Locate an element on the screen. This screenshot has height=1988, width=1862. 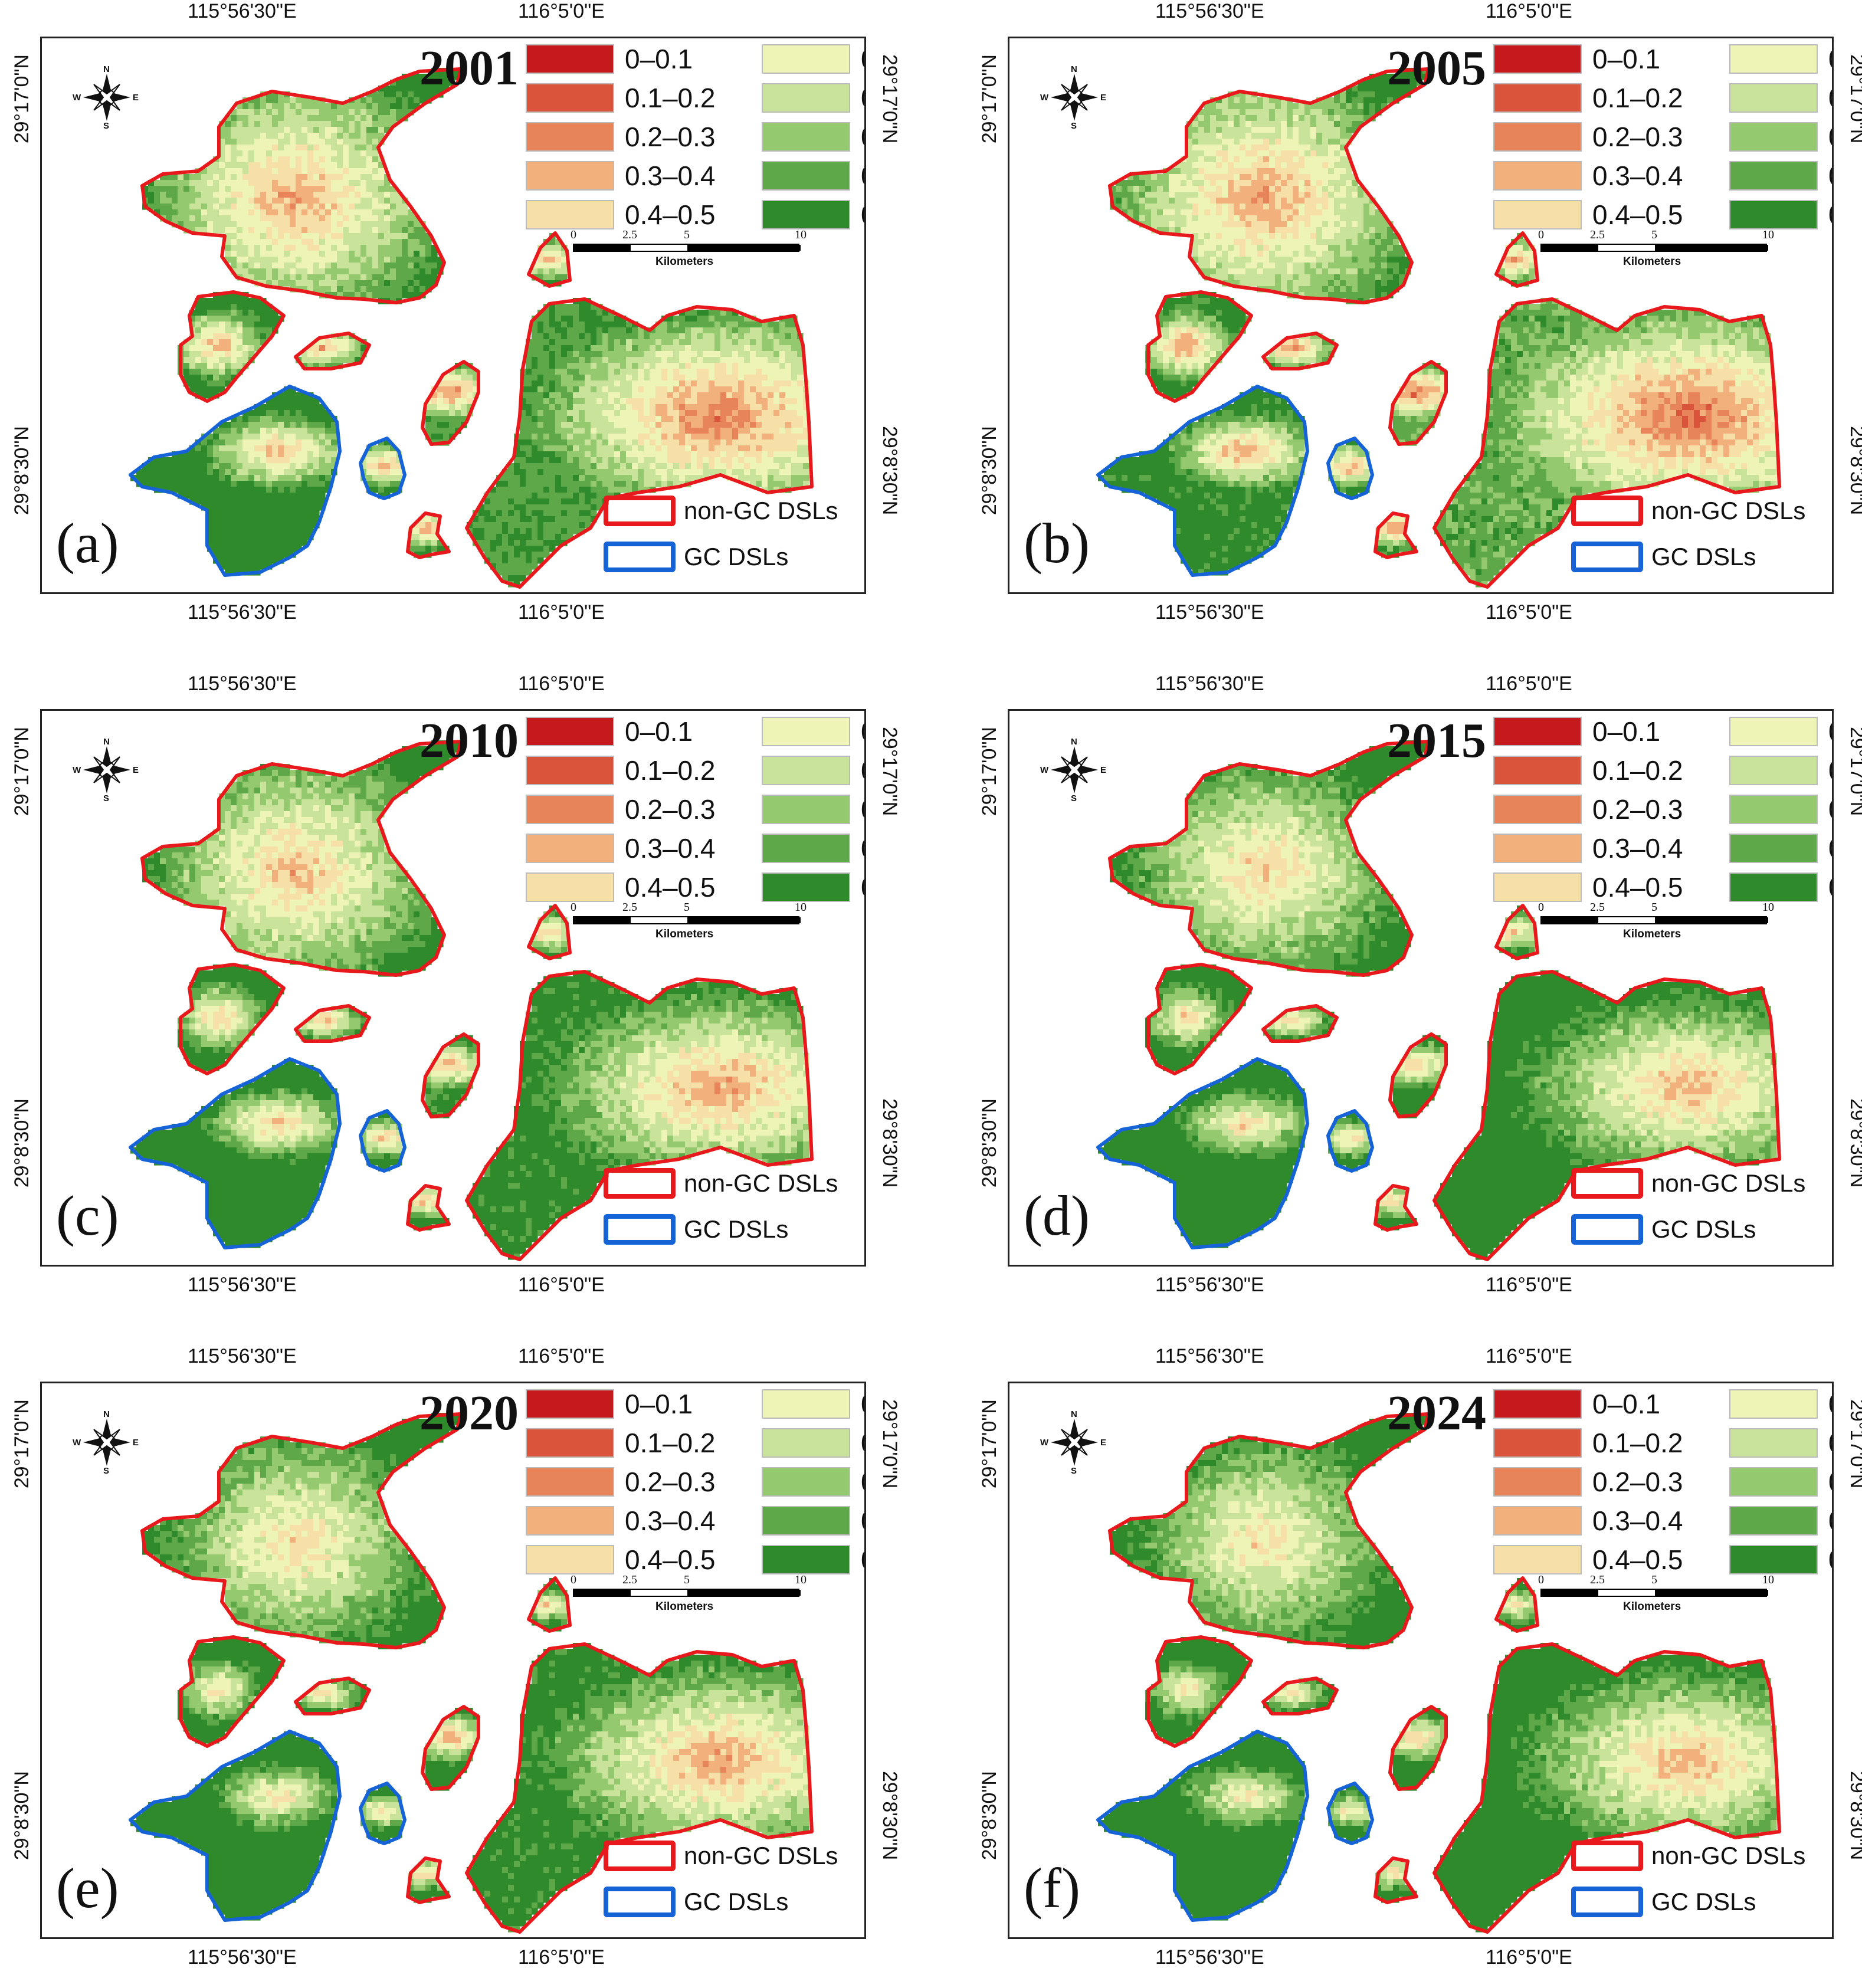
legend-class-label: 0.1–0.2 is located at coordinates (1637, 770).